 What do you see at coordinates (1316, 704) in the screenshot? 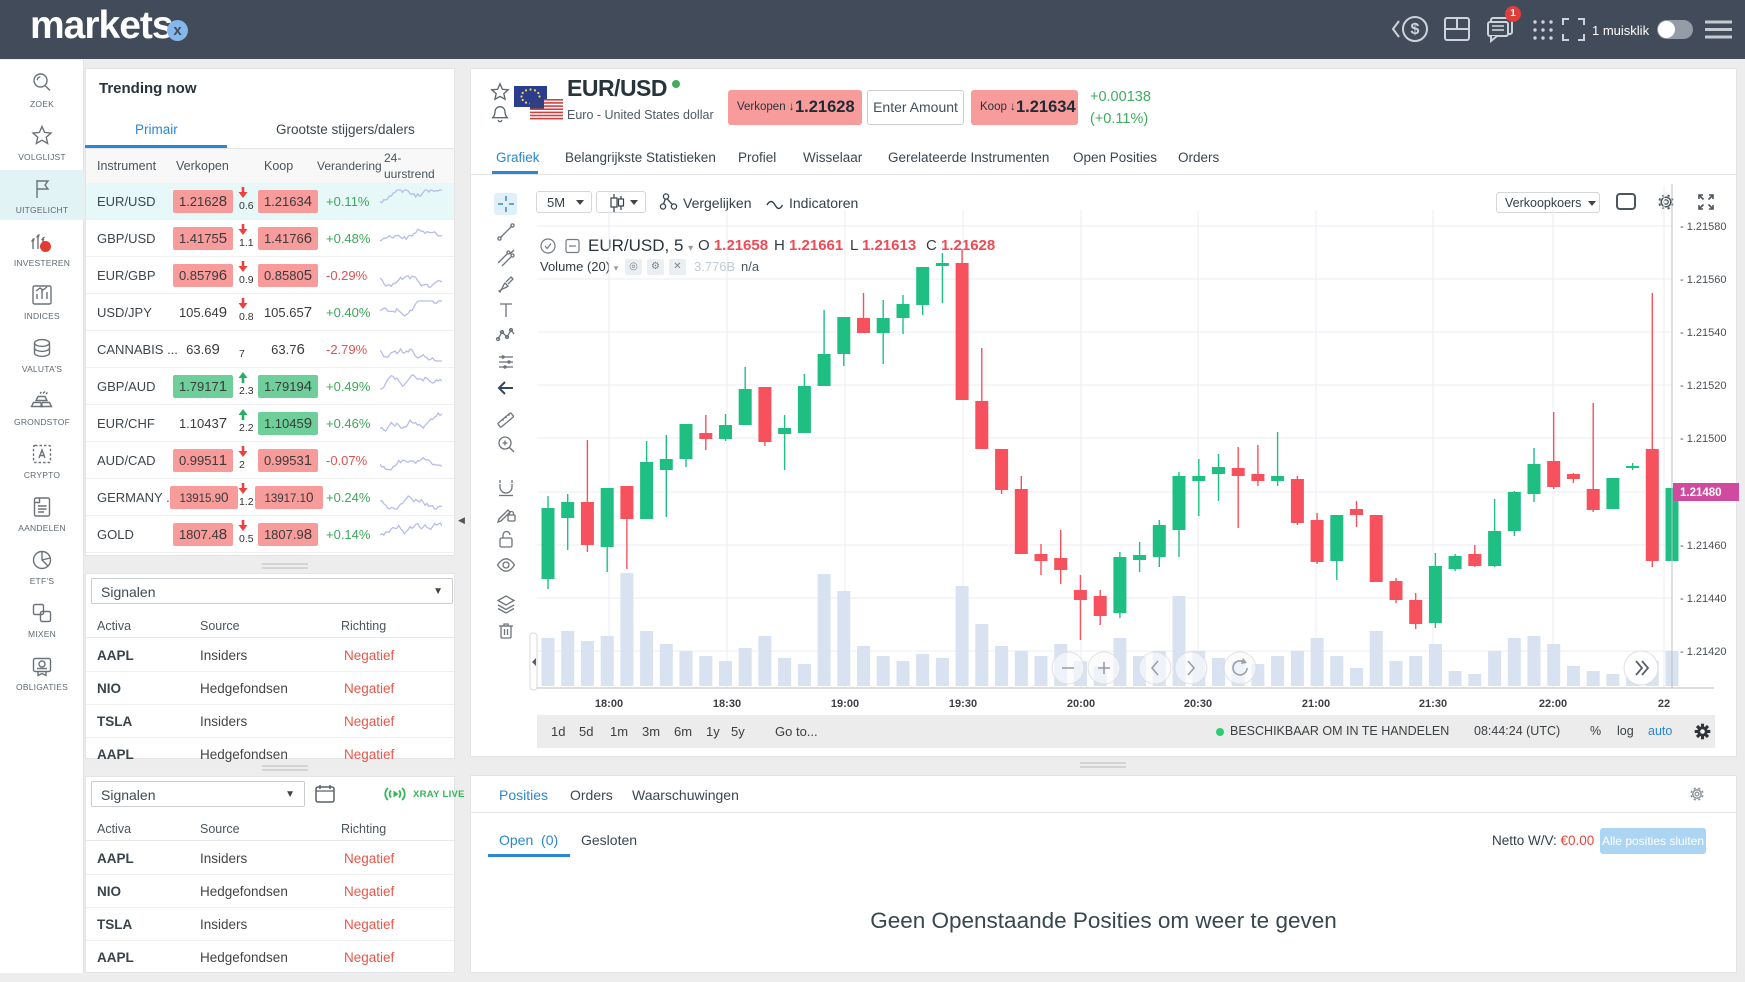
I see `svg-text: 21:00` at bounding box center [1316, 704].